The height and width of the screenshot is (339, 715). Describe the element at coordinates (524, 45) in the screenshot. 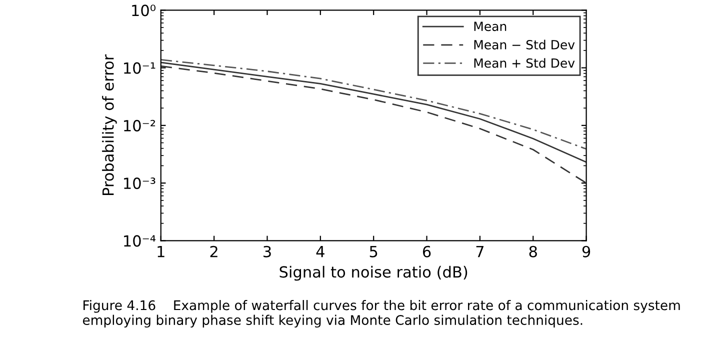

I see `legend-label: Mean − Std Dev` at that location.